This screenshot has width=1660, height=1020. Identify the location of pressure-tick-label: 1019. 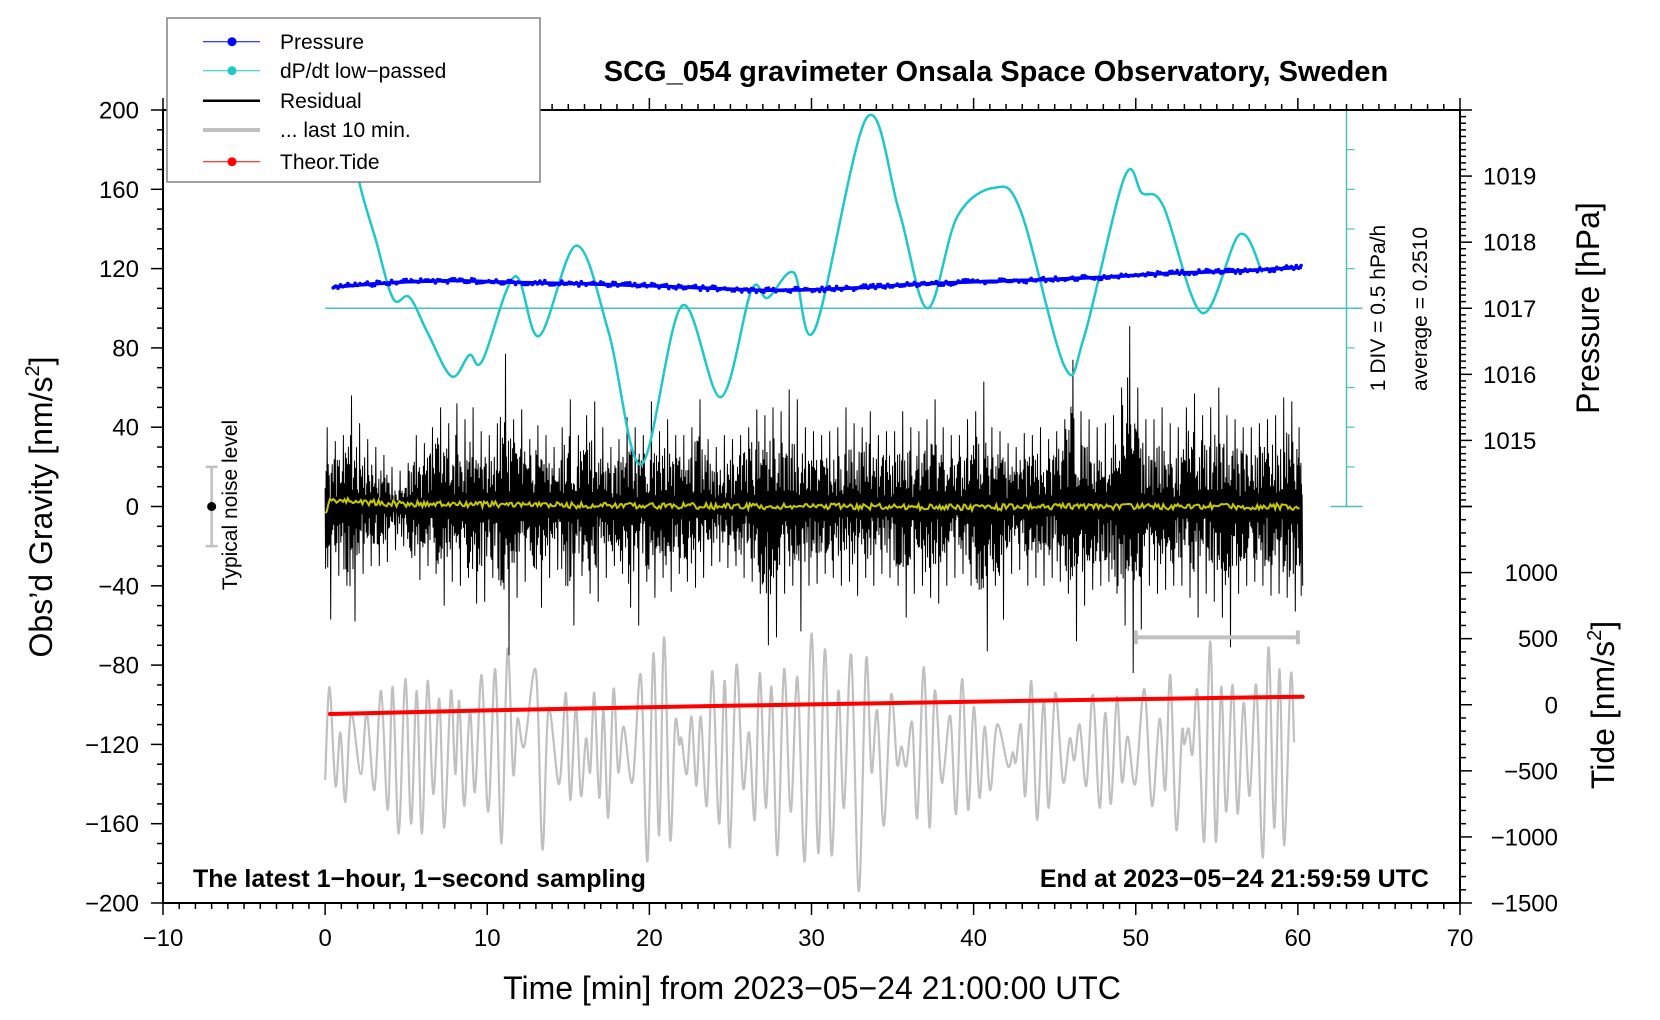
(1509, 177).